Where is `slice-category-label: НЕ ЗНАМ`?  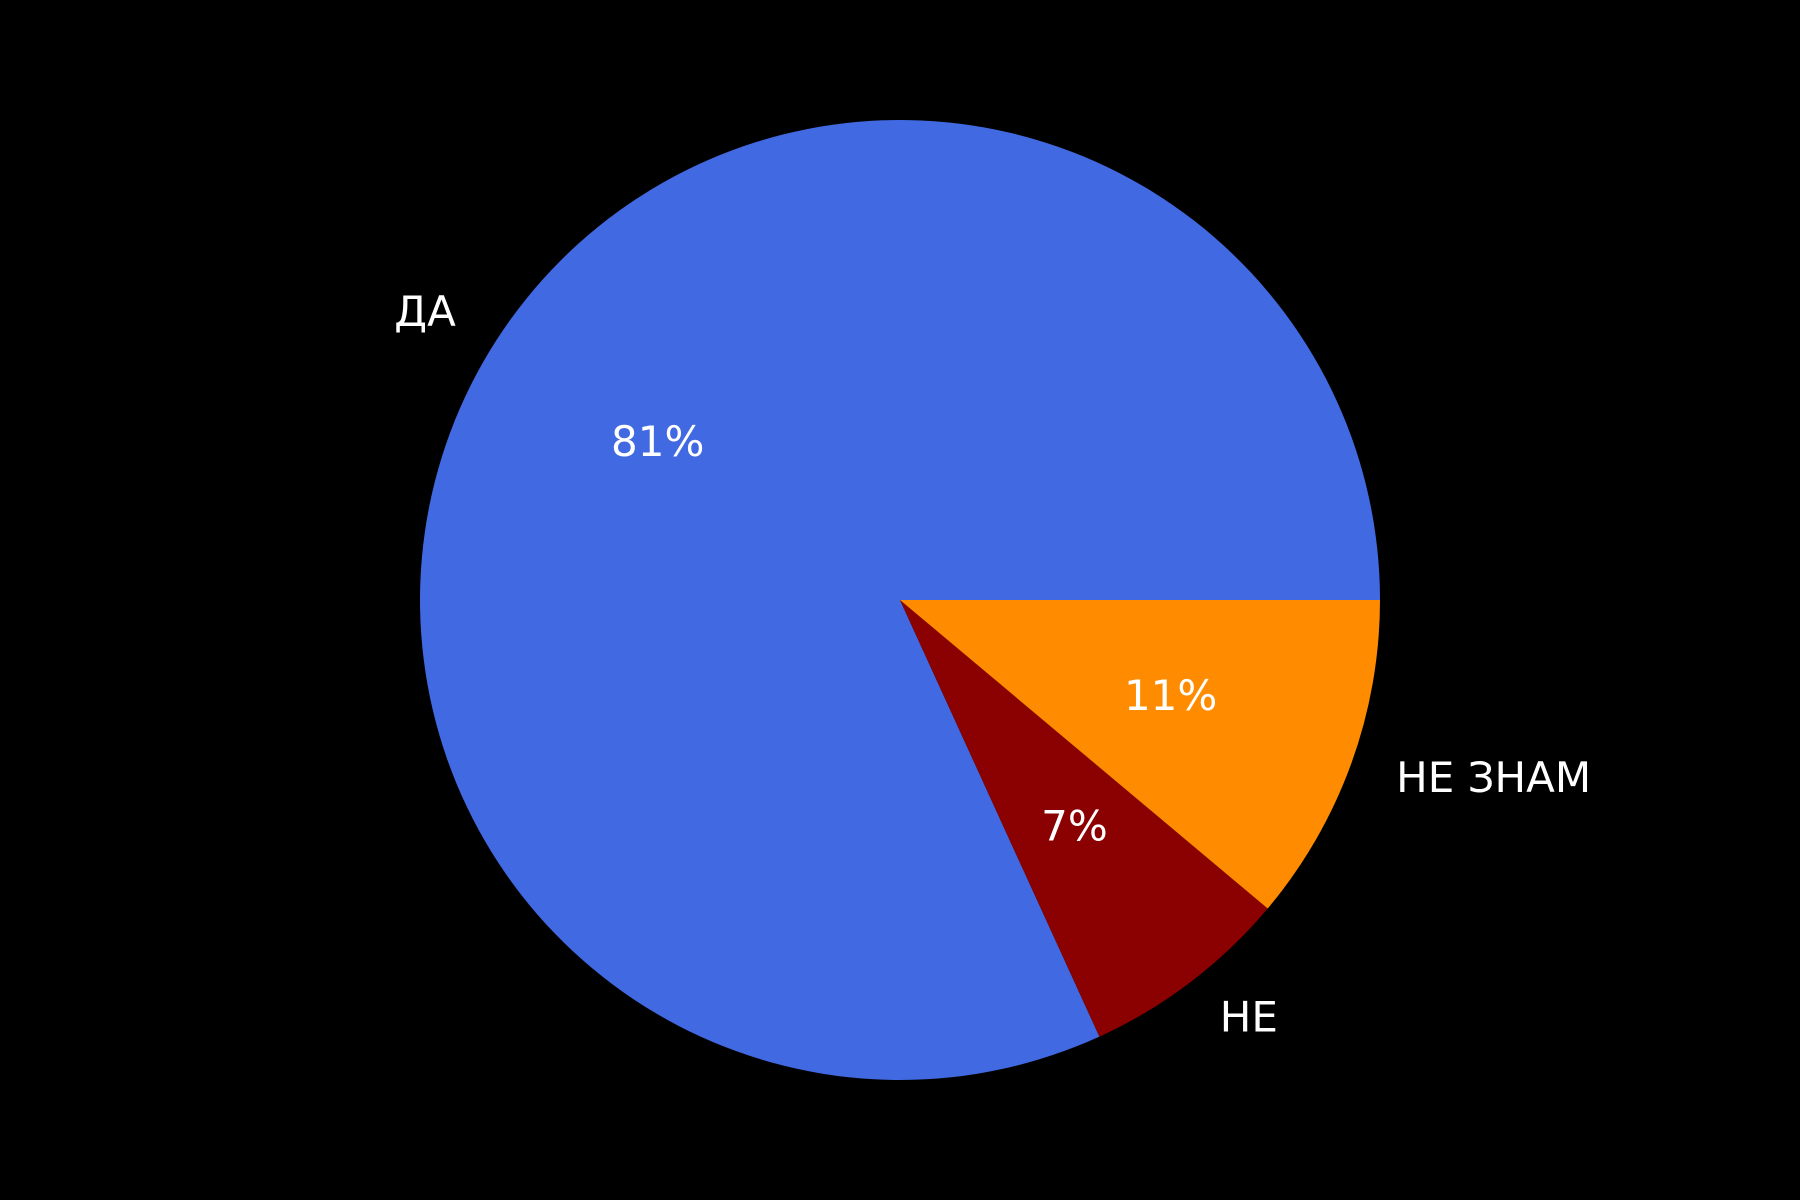 slice-category-label: НЕ ЗНАМ is located at coordinates (1493, 777).